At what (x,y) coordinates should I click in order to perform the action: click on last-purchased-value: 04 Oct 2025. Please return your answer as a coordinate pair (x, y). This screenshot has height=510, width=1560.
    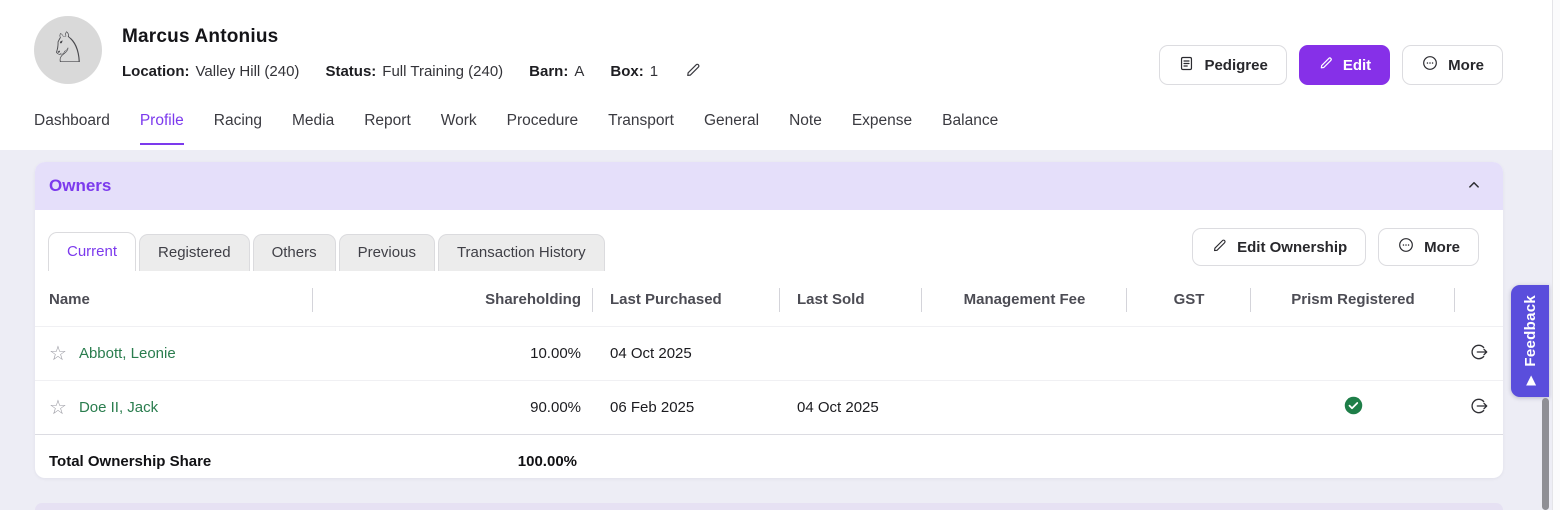
    Looking at the image, I should click on (651, 353).